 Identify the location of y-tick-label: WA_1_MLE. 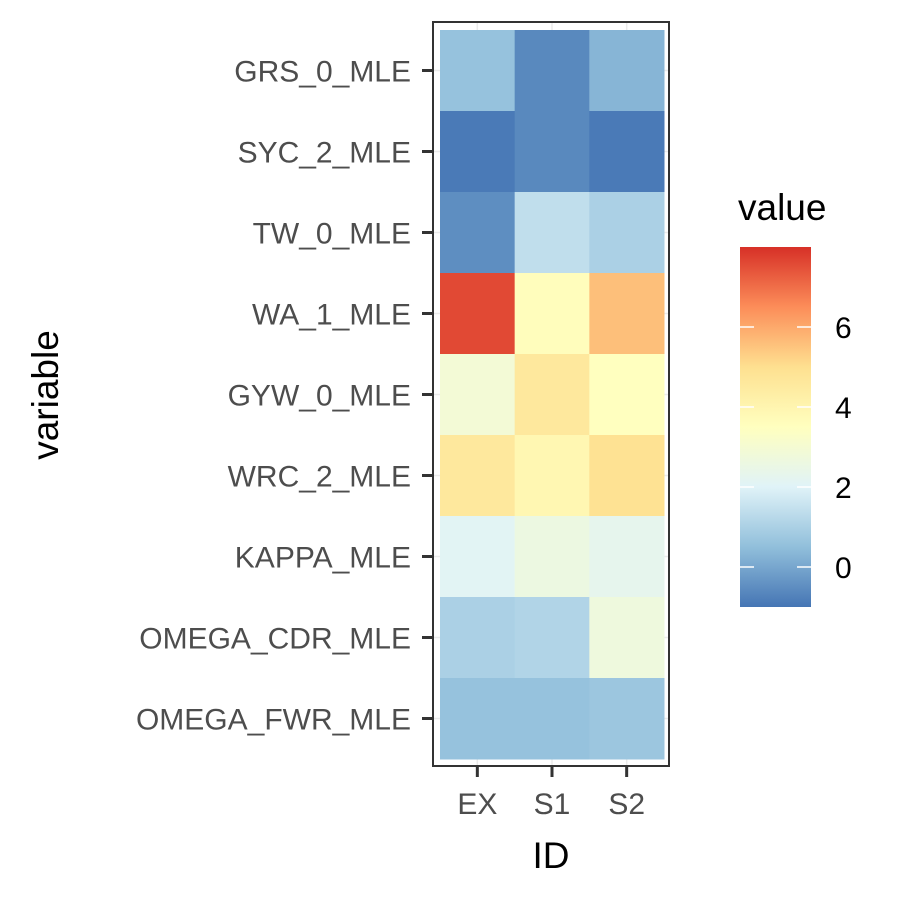
(331, 315).